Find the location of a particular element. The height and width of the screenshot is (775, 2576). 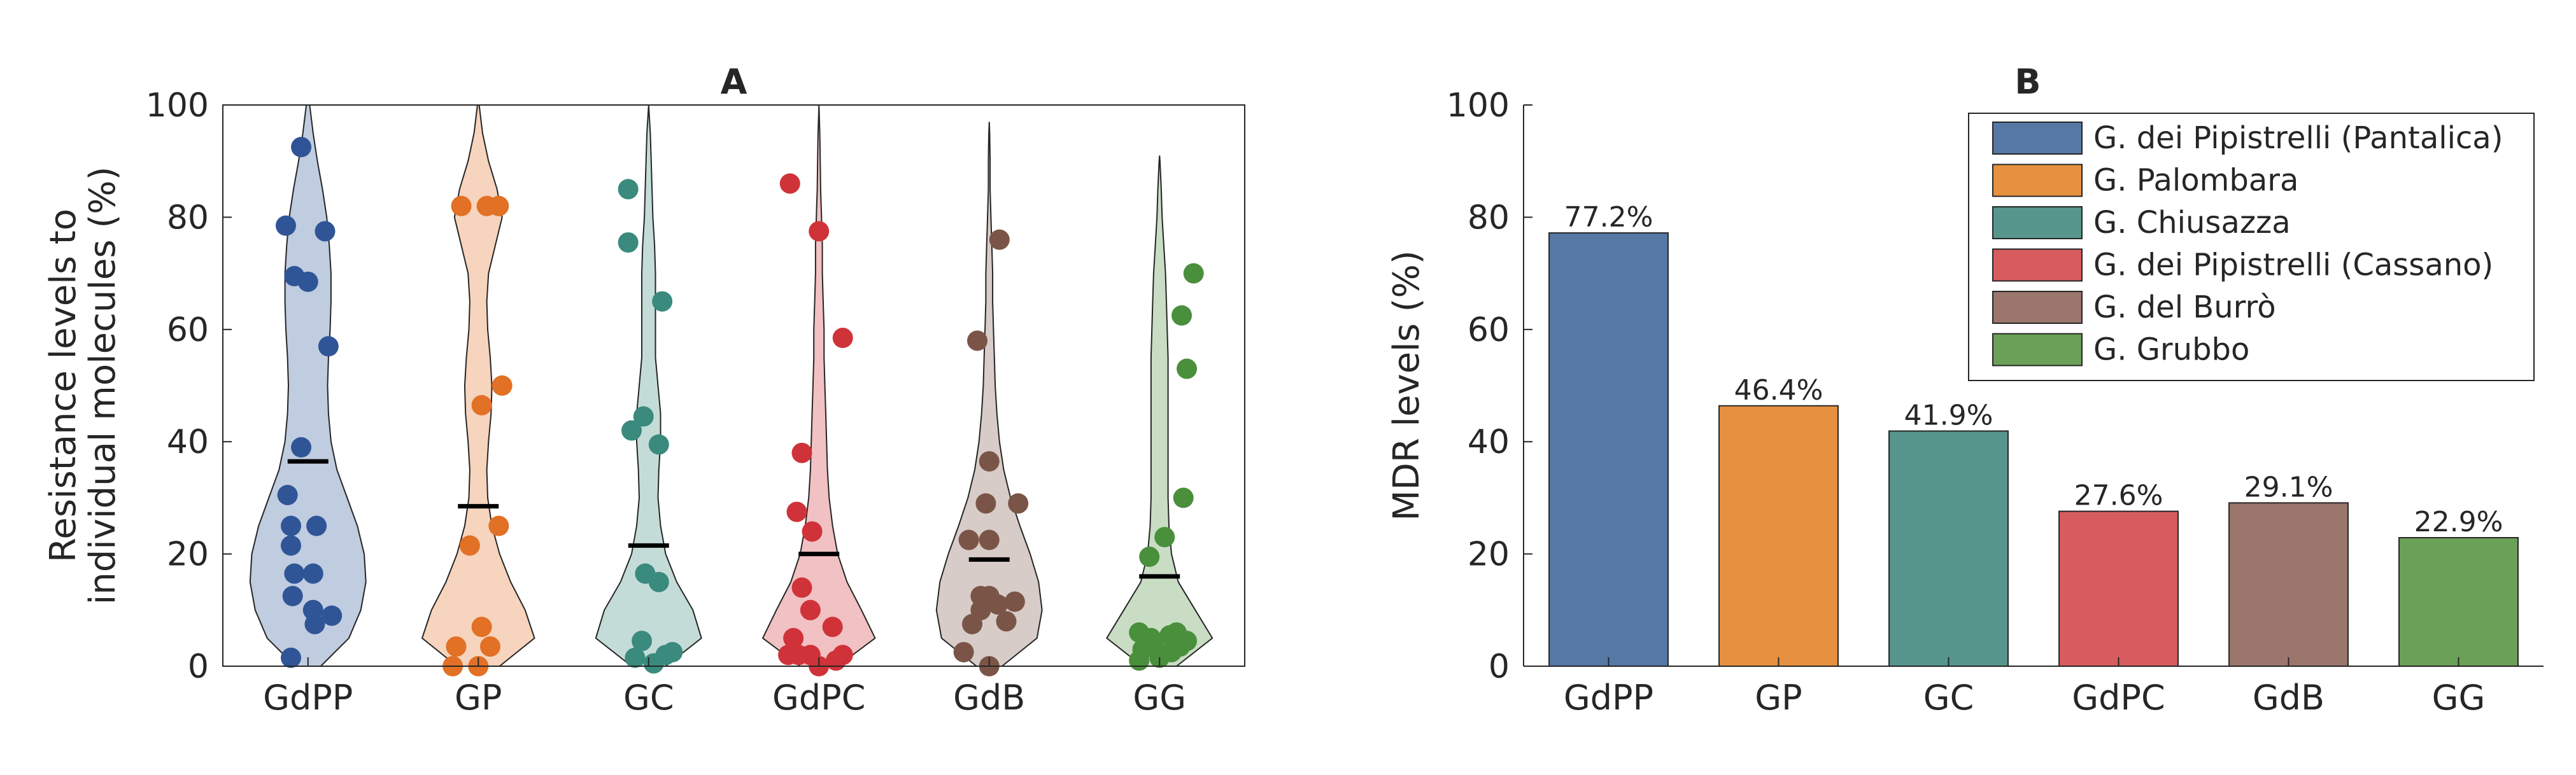

panel-a-x-tick-label: GG is located at coordinates (1159, 698).